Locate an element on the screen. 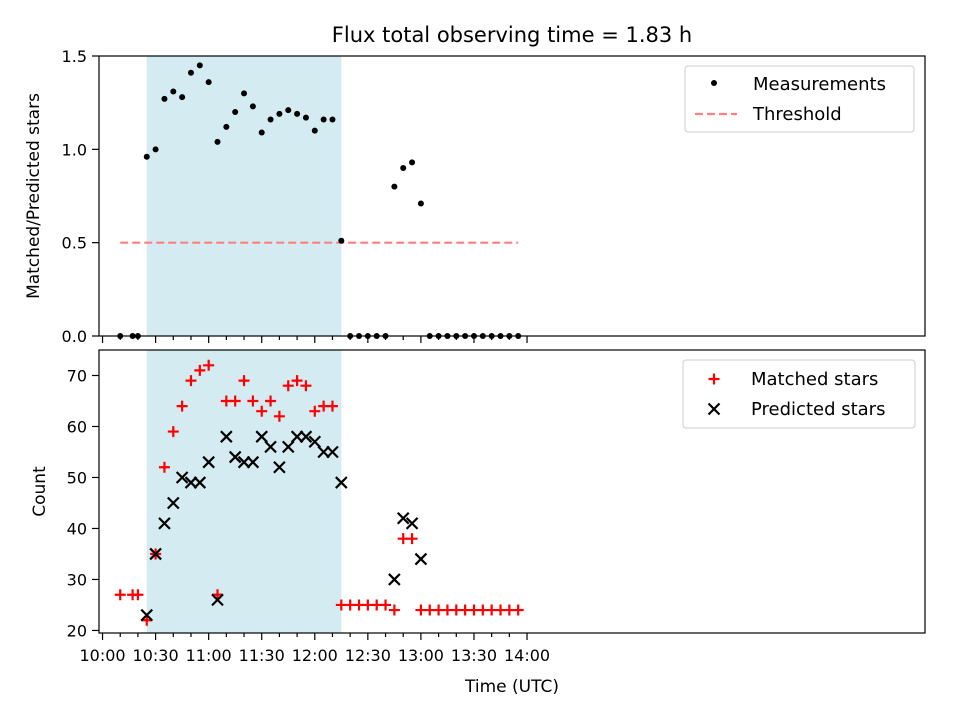 The width and height of the screenshot is (960, 720). legend-predicted-marker is located at coordinates (714, 409).